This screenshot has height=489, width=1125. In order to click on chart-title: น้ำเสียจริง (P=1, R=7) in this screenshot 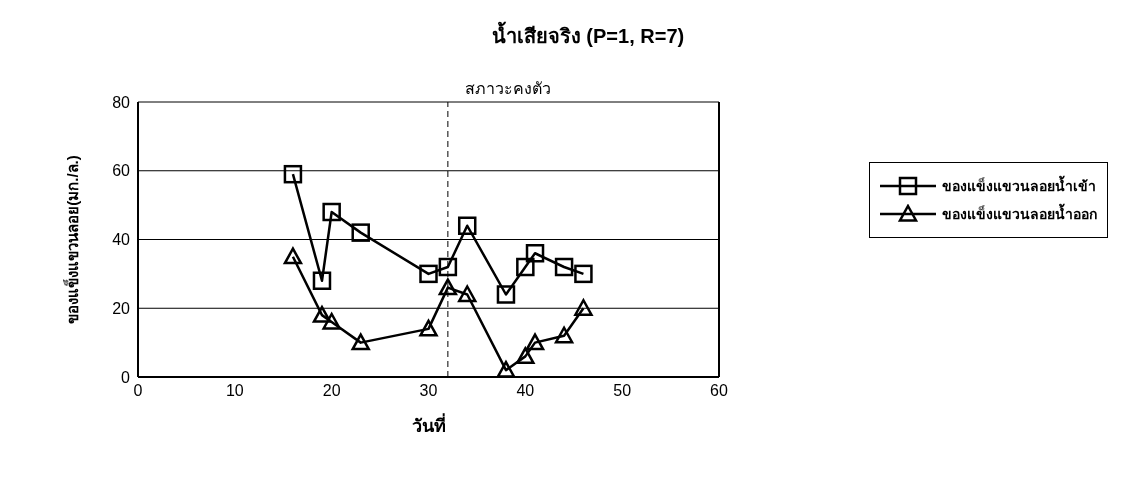, I will do `click(588, 34)`.